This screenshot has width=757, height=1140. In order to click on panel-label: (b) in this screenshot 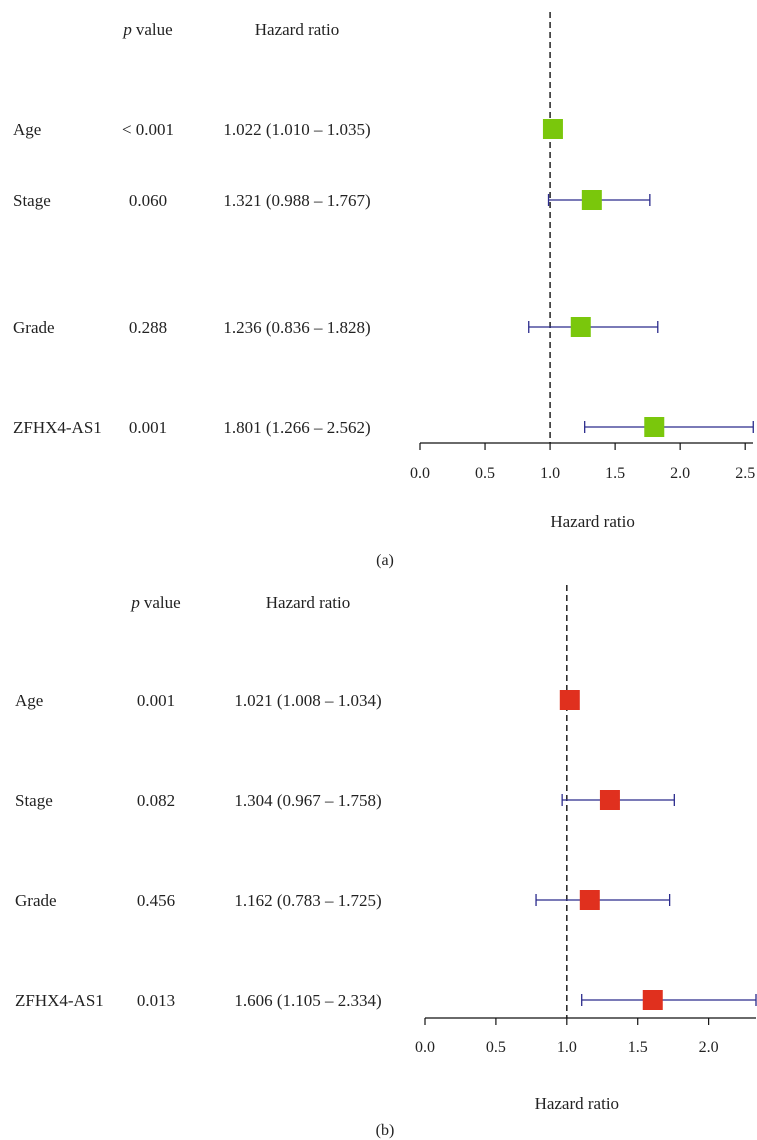, I will do `click(385, 1130)`.